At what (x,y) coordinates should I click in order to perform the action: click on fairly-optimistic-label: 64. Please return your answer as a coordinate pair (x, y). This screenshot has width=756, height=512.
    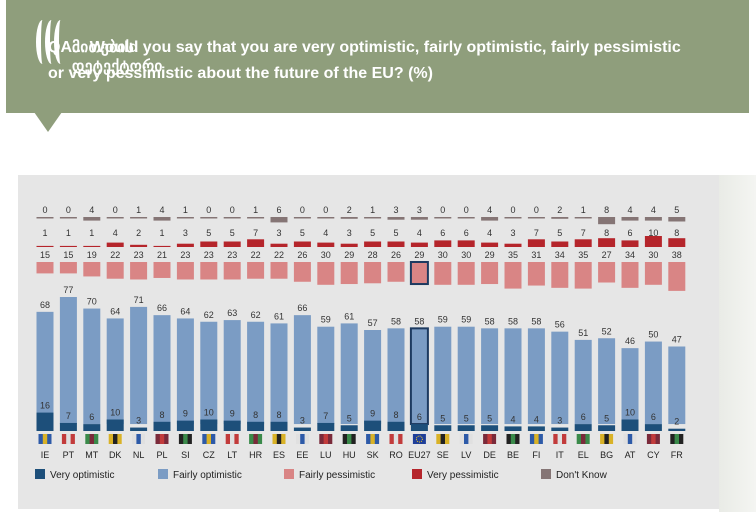
    Looking at the image, I should click on (185, 311).